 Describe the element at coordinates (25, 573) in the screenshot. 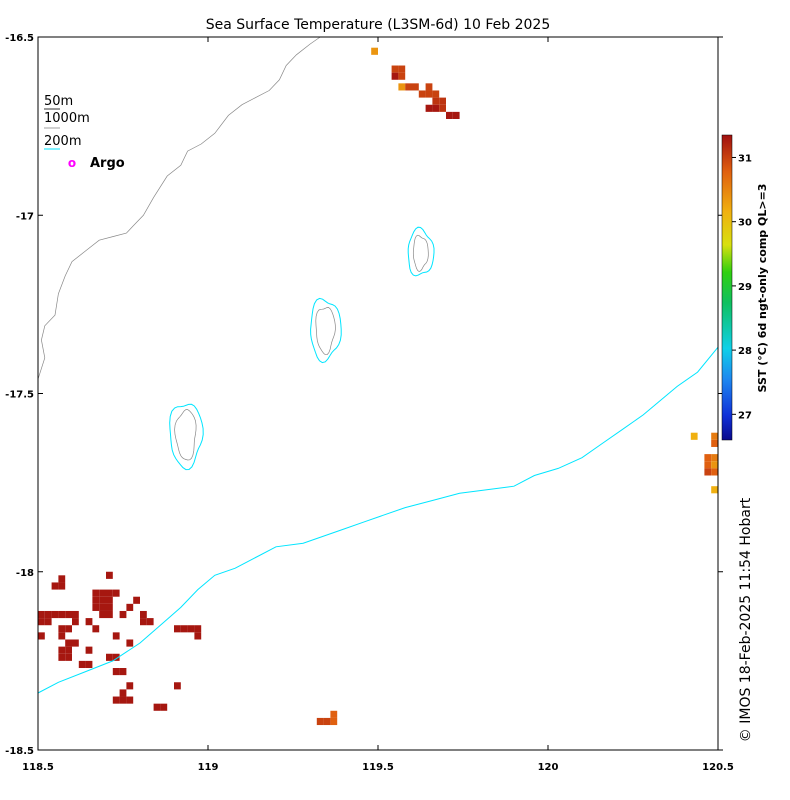

I see `y-tick-label: -18` at that location.